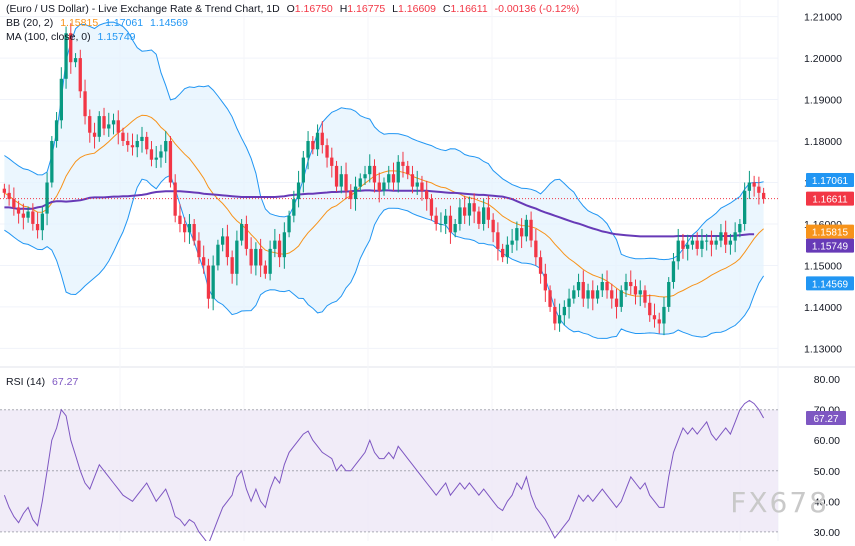 This screenshot has width=855, height=546. Describe the element at coordinates (48, 37) in the screenshot. I see `ma-label: MA (100, close, 0)` at that location.